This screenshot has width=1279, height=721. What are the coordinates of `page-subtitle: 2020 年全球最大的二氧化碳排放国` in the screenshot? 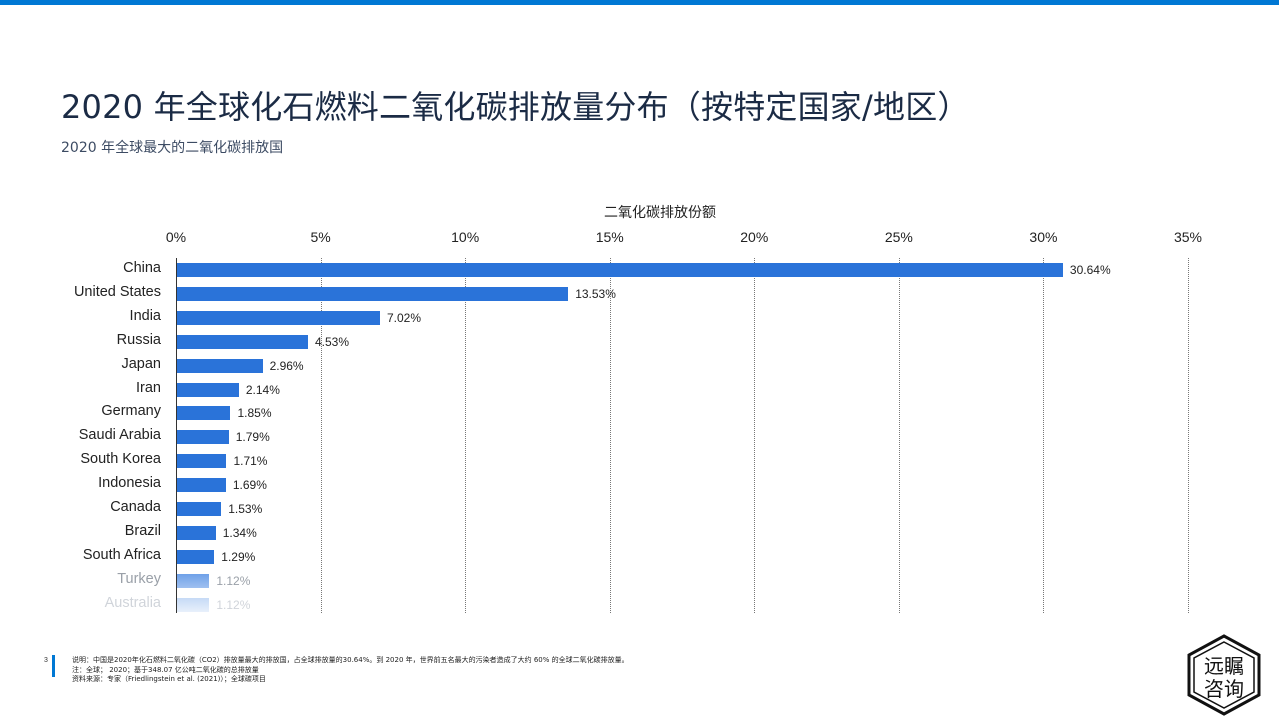 It's located at (172, 148).